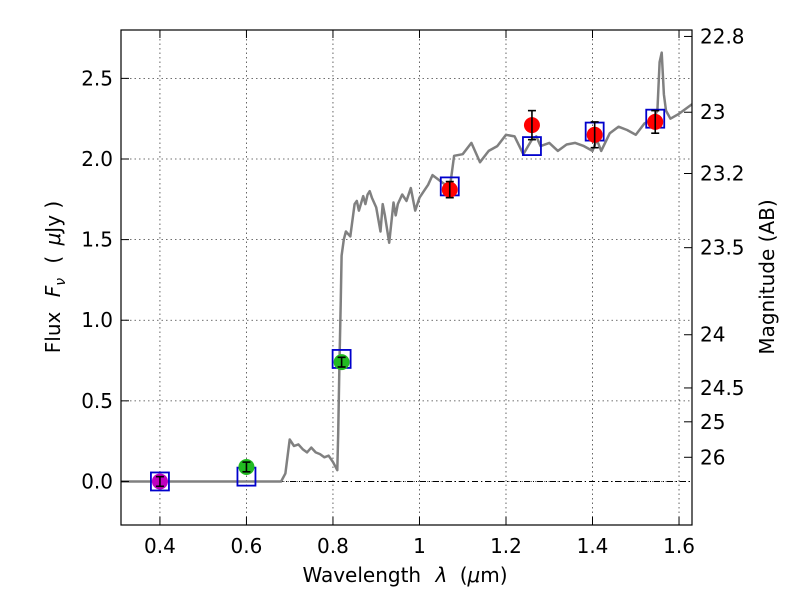 The width and height of the screenshot is (800, 600). What do you see at coordinates (55, 277) in the screenshot?
I see `y-axis-label: Flux Fν ( μJy )` at bounding box center [55, 277].